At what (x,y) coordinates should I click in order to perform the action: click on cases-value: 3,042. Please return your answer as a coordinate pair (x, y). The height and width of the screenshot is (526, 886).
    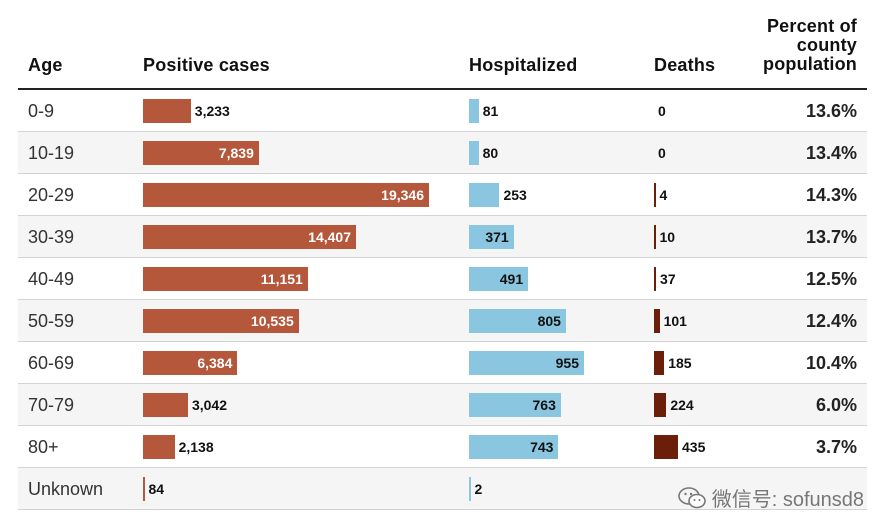
    Looking at the image, I should click on (209, 405).